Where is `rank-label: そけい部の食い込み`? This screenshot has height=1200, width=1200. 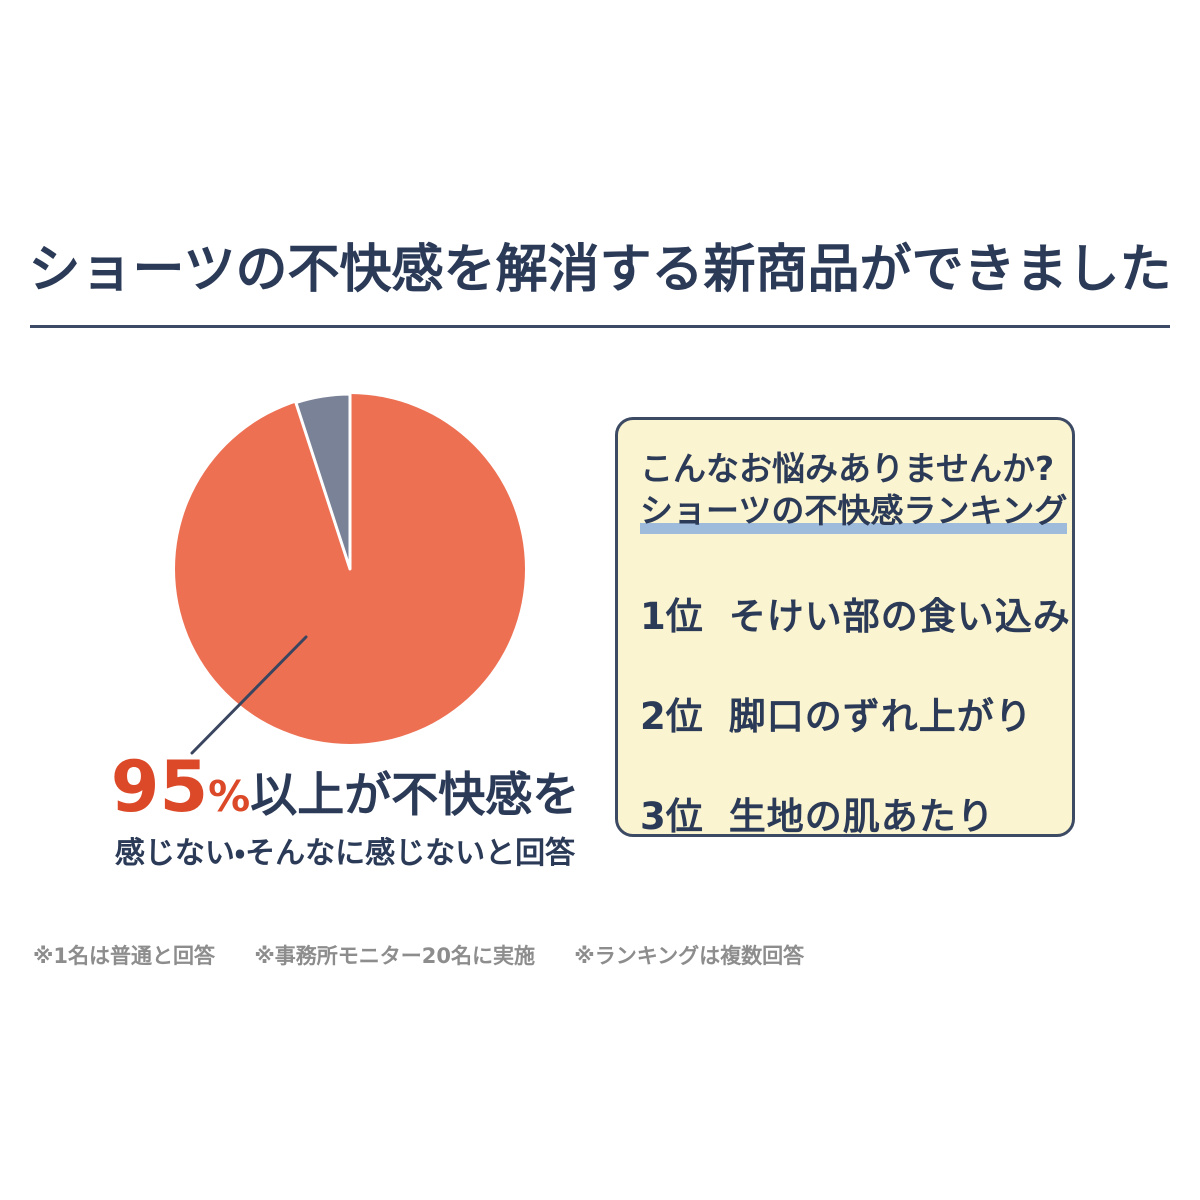 rank-label: そけい部の食い込み is located at coordinates (899, 616).